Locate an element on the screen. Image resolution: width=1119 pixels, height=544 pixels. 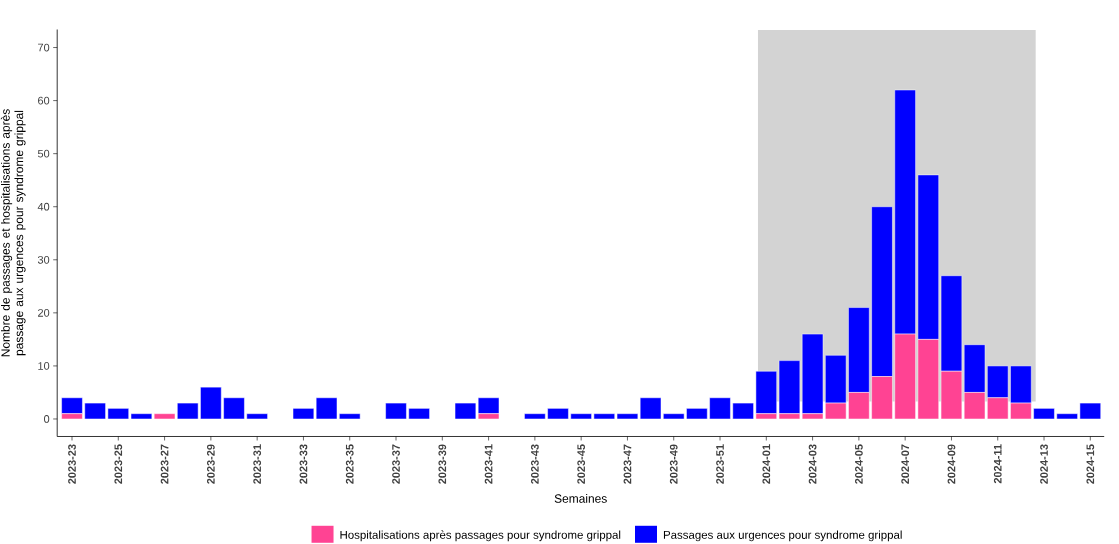
x-tick-label: 2023-29 is located at coordinates (210, 464).